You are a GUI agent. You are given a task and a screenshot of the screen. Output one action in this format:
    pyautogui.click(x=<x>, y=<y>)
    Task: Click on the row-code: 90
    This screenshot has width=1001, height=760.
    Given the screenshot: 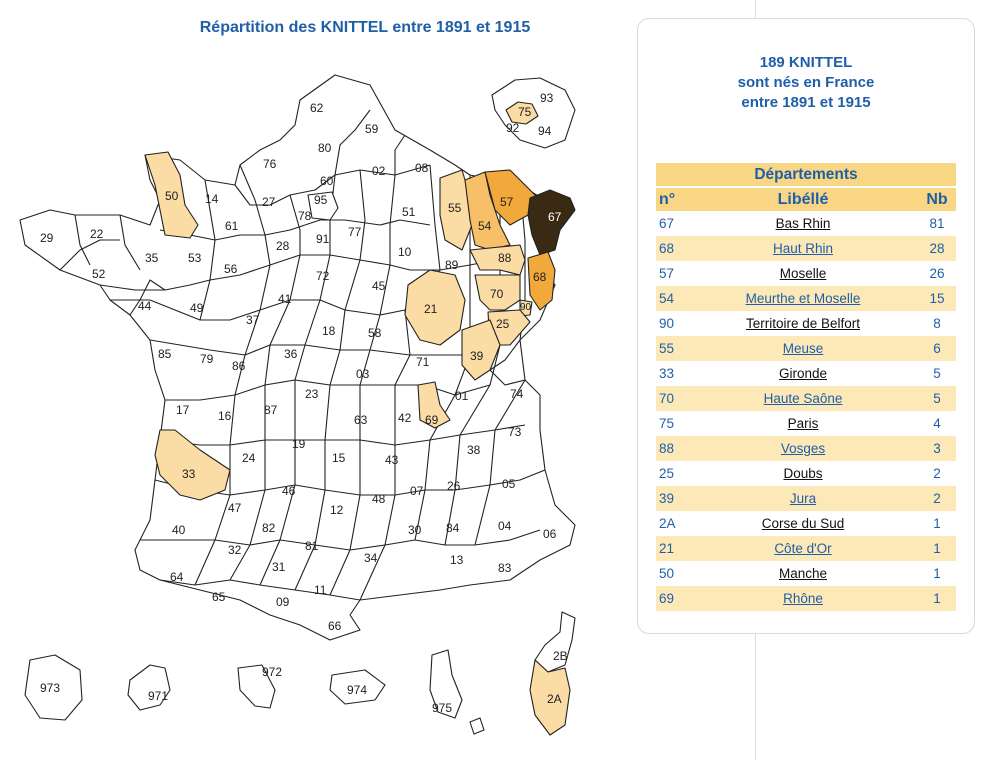 What is the action you would take?
    pyautogui.click(x=667, y=323)
    